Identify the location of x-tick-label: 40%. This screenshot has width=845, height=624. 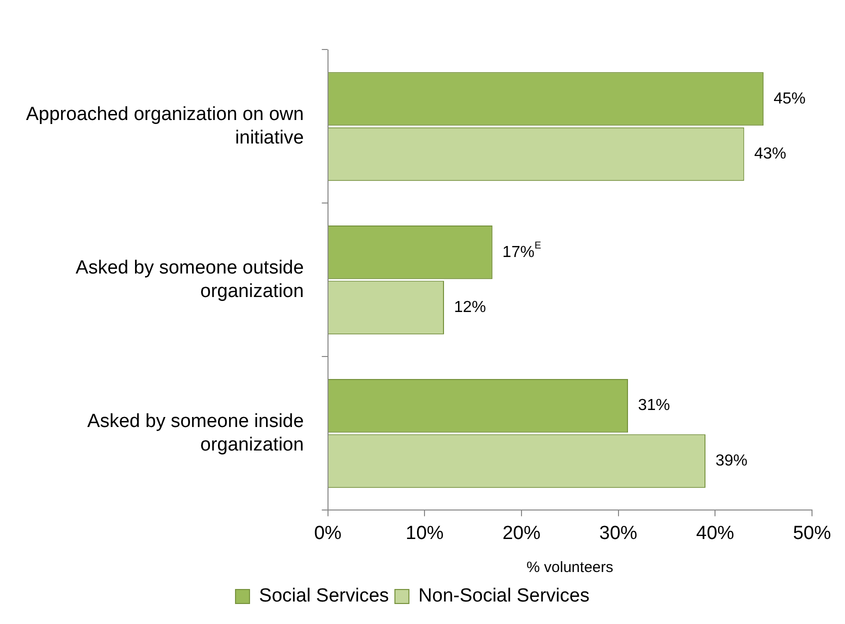
(715, 533).